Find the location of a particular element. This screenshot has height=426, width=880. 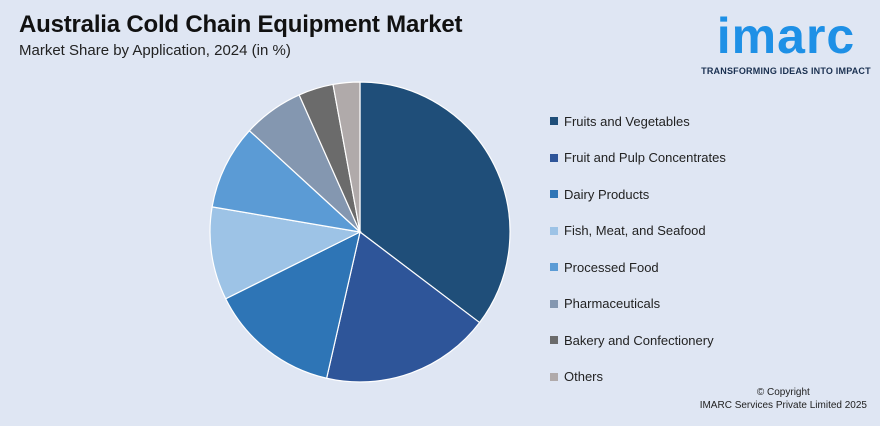

imarc-logo: imarc TRANSFORMING IDEAS INTO IMPACT is located at coordinates (786, 46).